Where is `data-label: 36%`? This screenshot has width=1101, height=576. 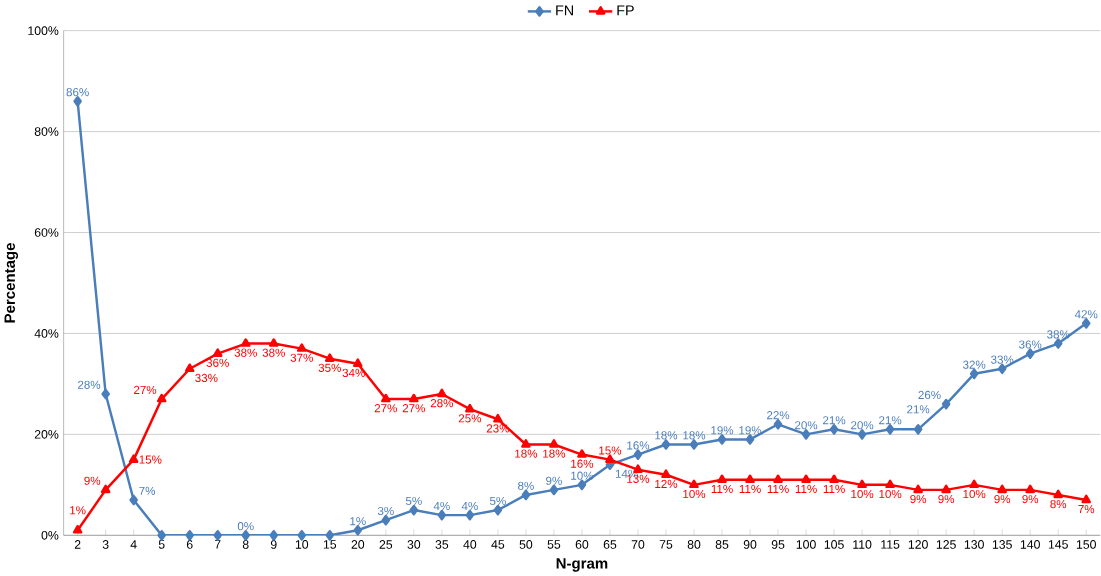
data-label: 36% is located at coordinates (1030, 344).